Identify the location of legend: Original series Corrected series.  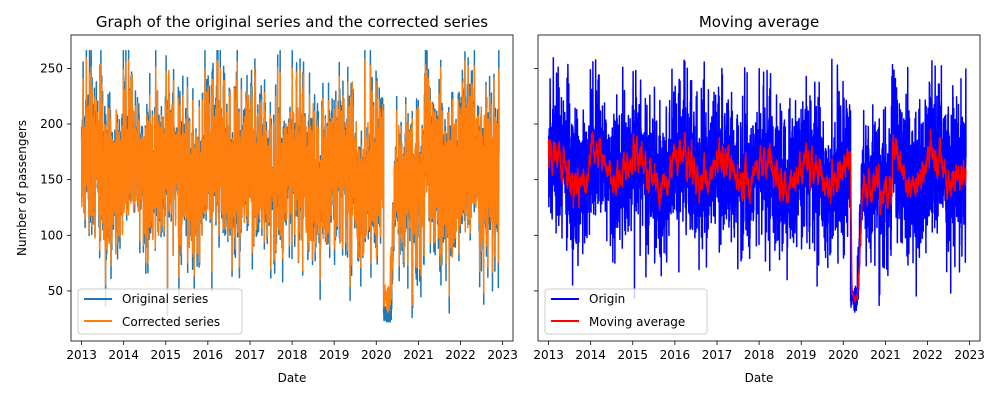
(160, 311).